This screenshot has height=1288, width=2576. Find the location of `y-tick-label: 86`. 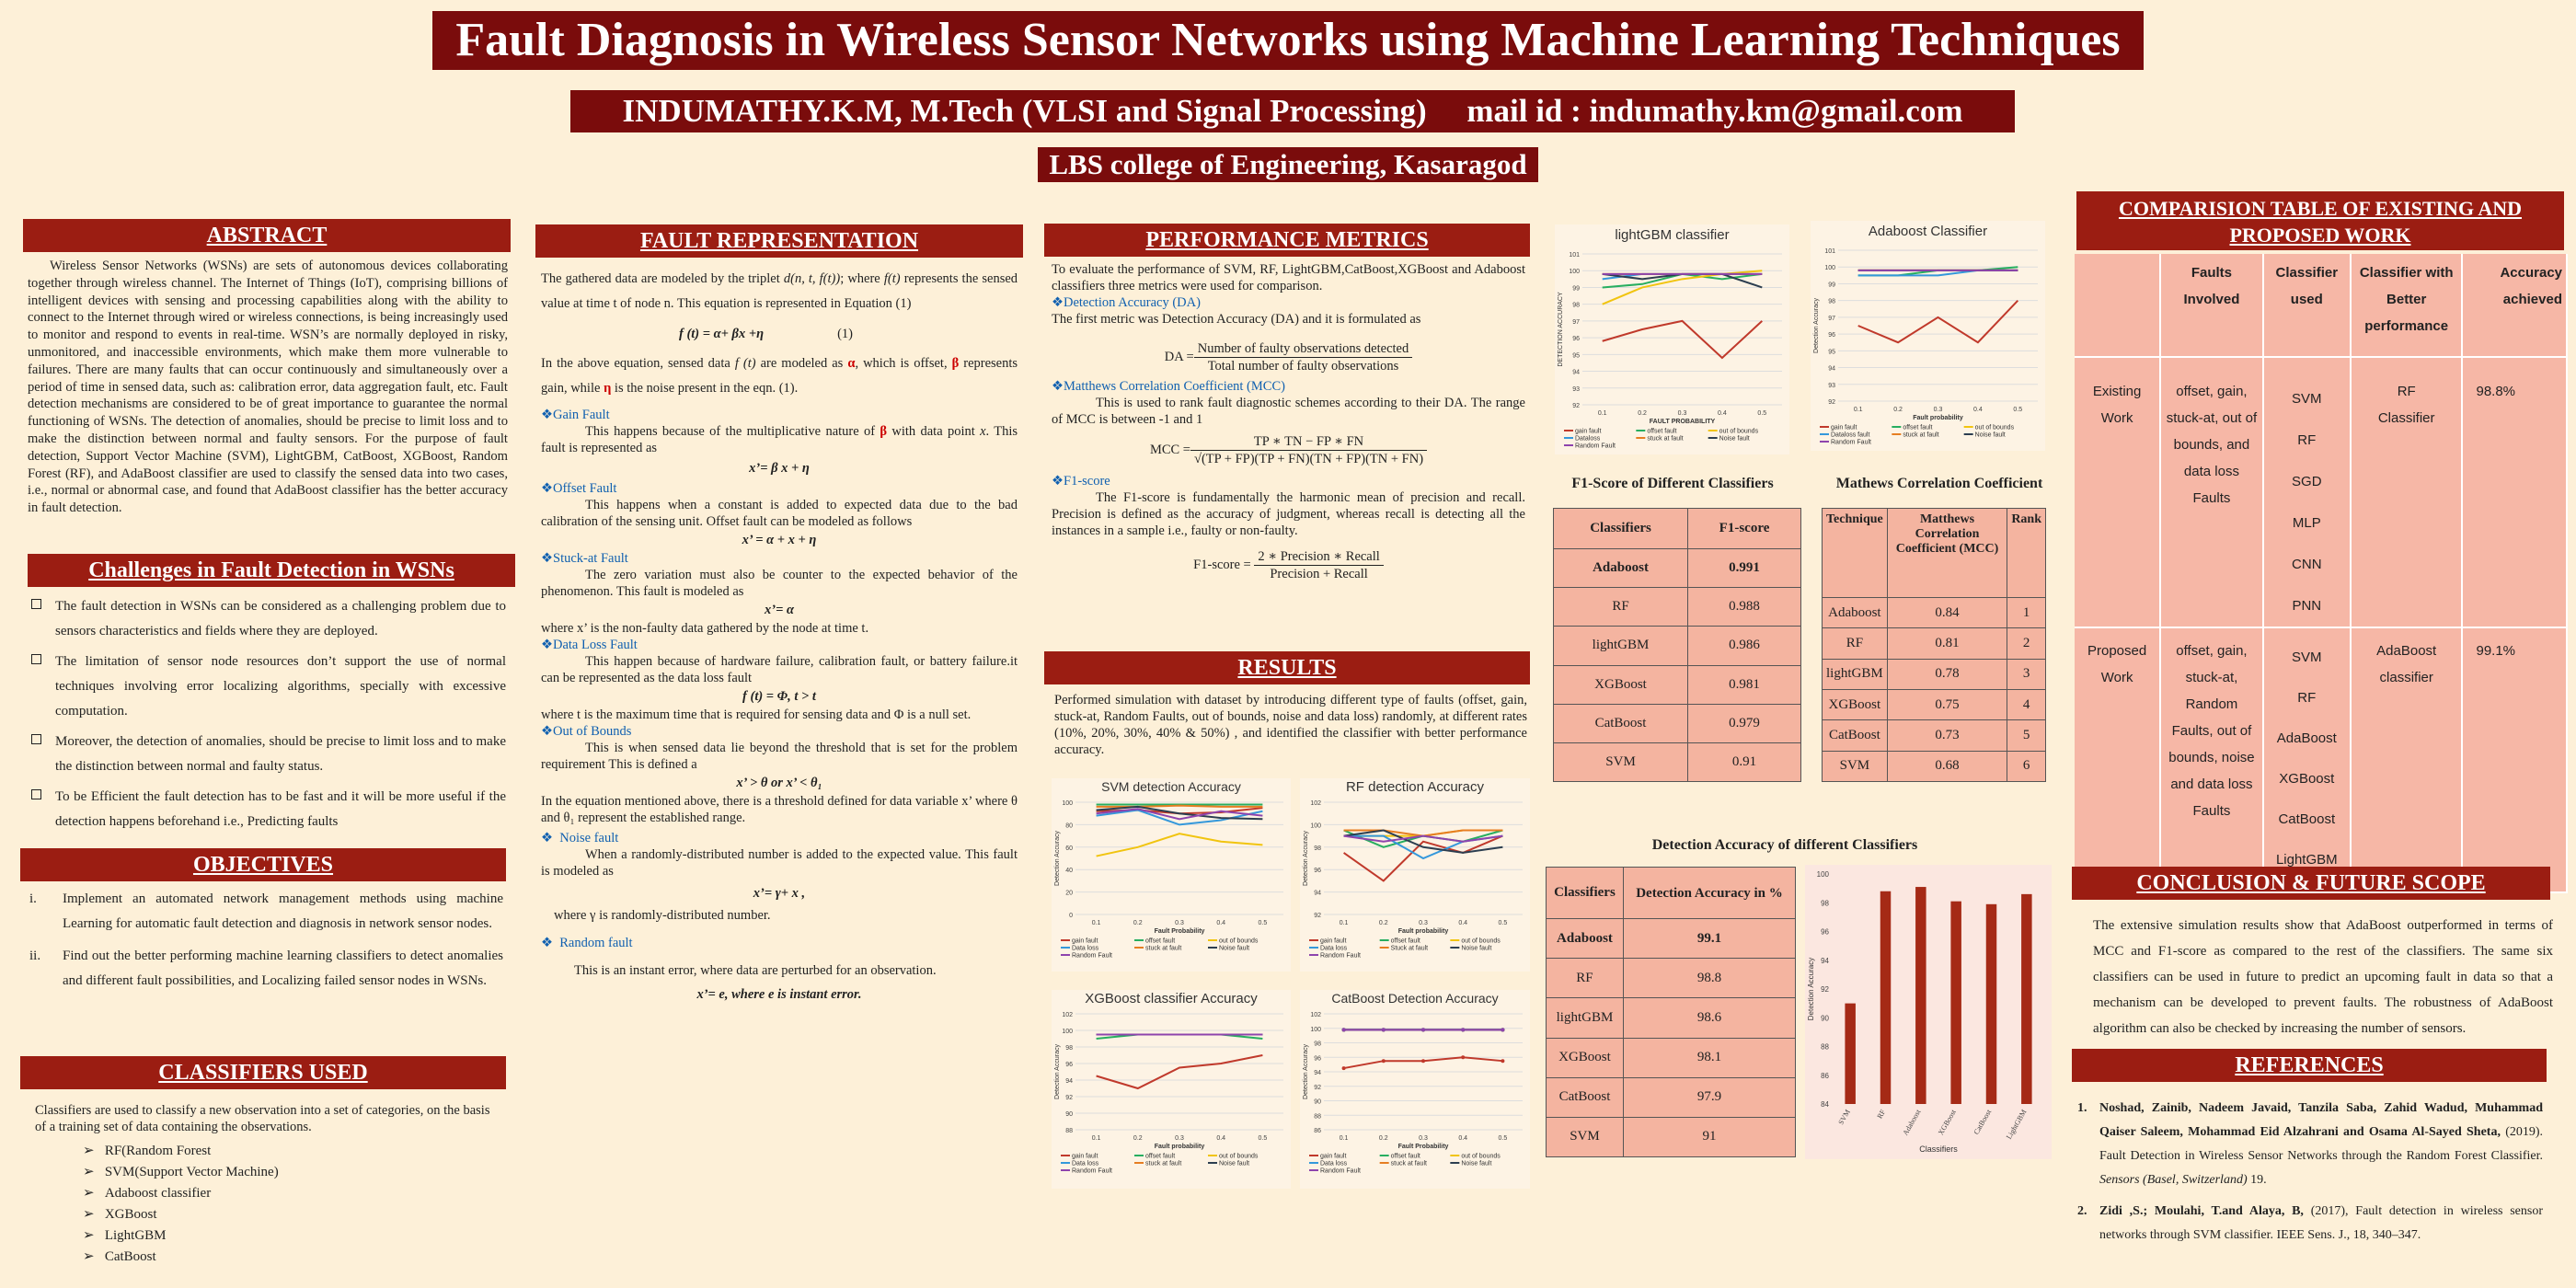

y-tick-label: 86 is located at coordinates (1825, 1076).